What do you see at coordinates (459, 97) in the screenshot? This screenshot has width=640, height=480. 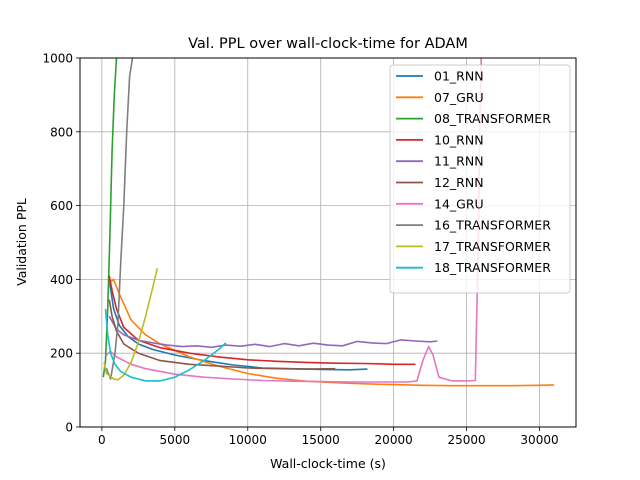 I see `legend-entry: 07_GRU` at bounding box center [459, 97].